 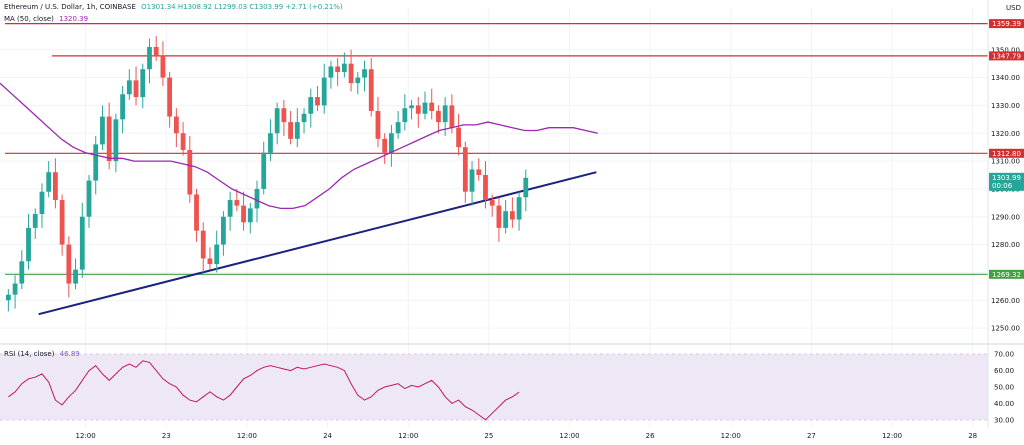 I want to click on rsi-tick: 70.00, so click(x=1004, y=355).